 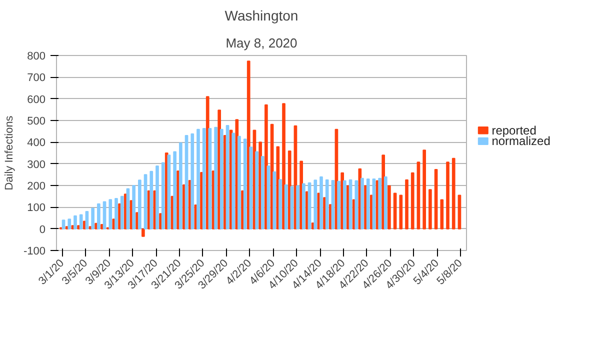 What do you see at coordinates (262, 43) in the screenshot?
I see `chart-subtitle: May 8, 2020` at bounding box center [262, 43].